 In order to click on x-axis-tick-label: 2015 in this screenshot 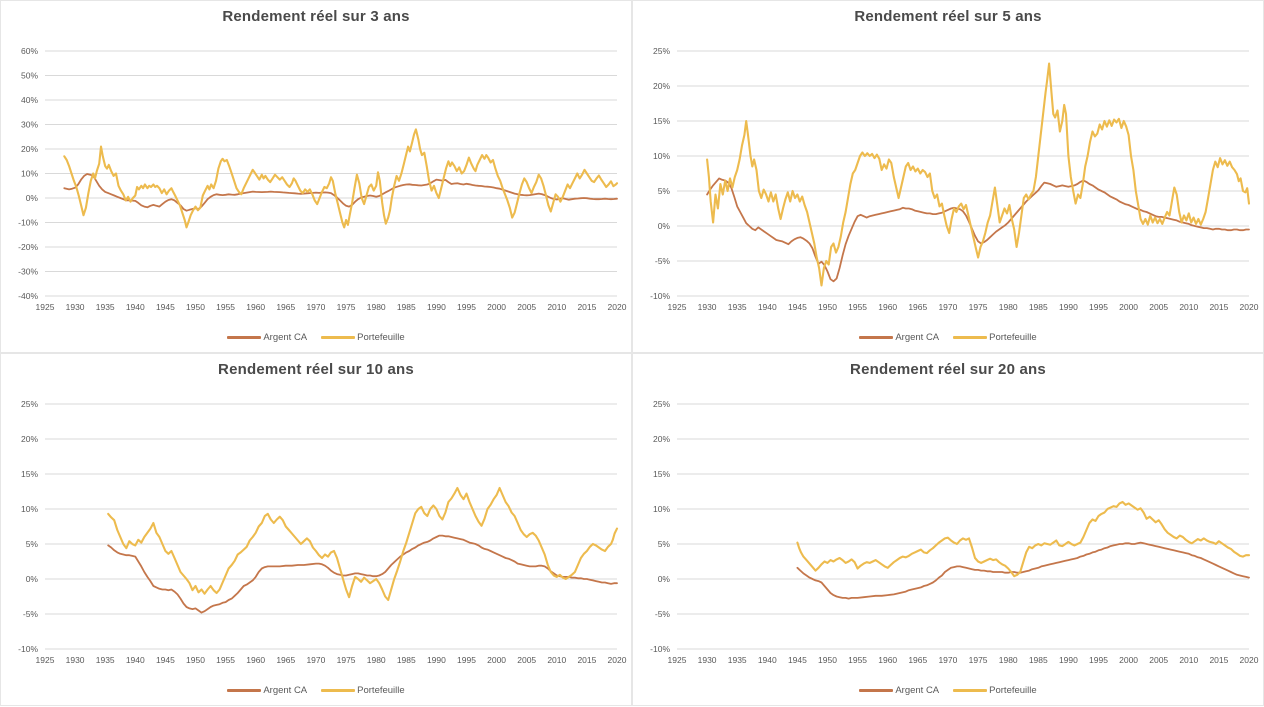, I will do `click(1218, 307)`.